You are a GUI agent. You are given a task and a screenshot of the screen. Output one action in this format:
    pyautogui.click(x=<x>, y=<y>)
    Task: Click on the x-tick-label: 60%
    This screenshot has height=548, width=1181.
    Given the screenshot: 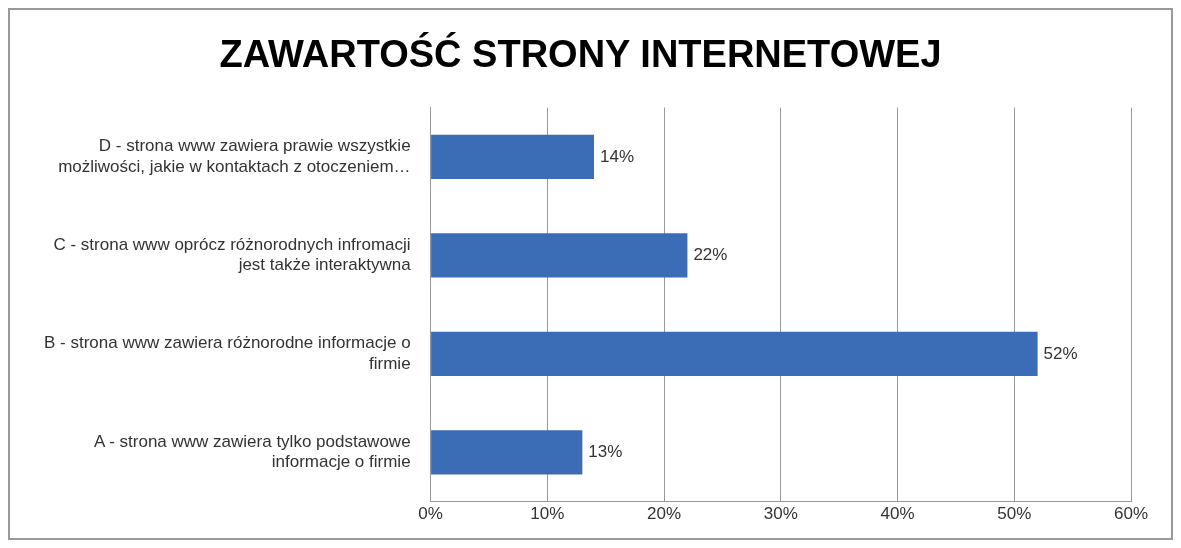 What is the action you would take?
    pyautogui.click(x=1131, y=514)
    